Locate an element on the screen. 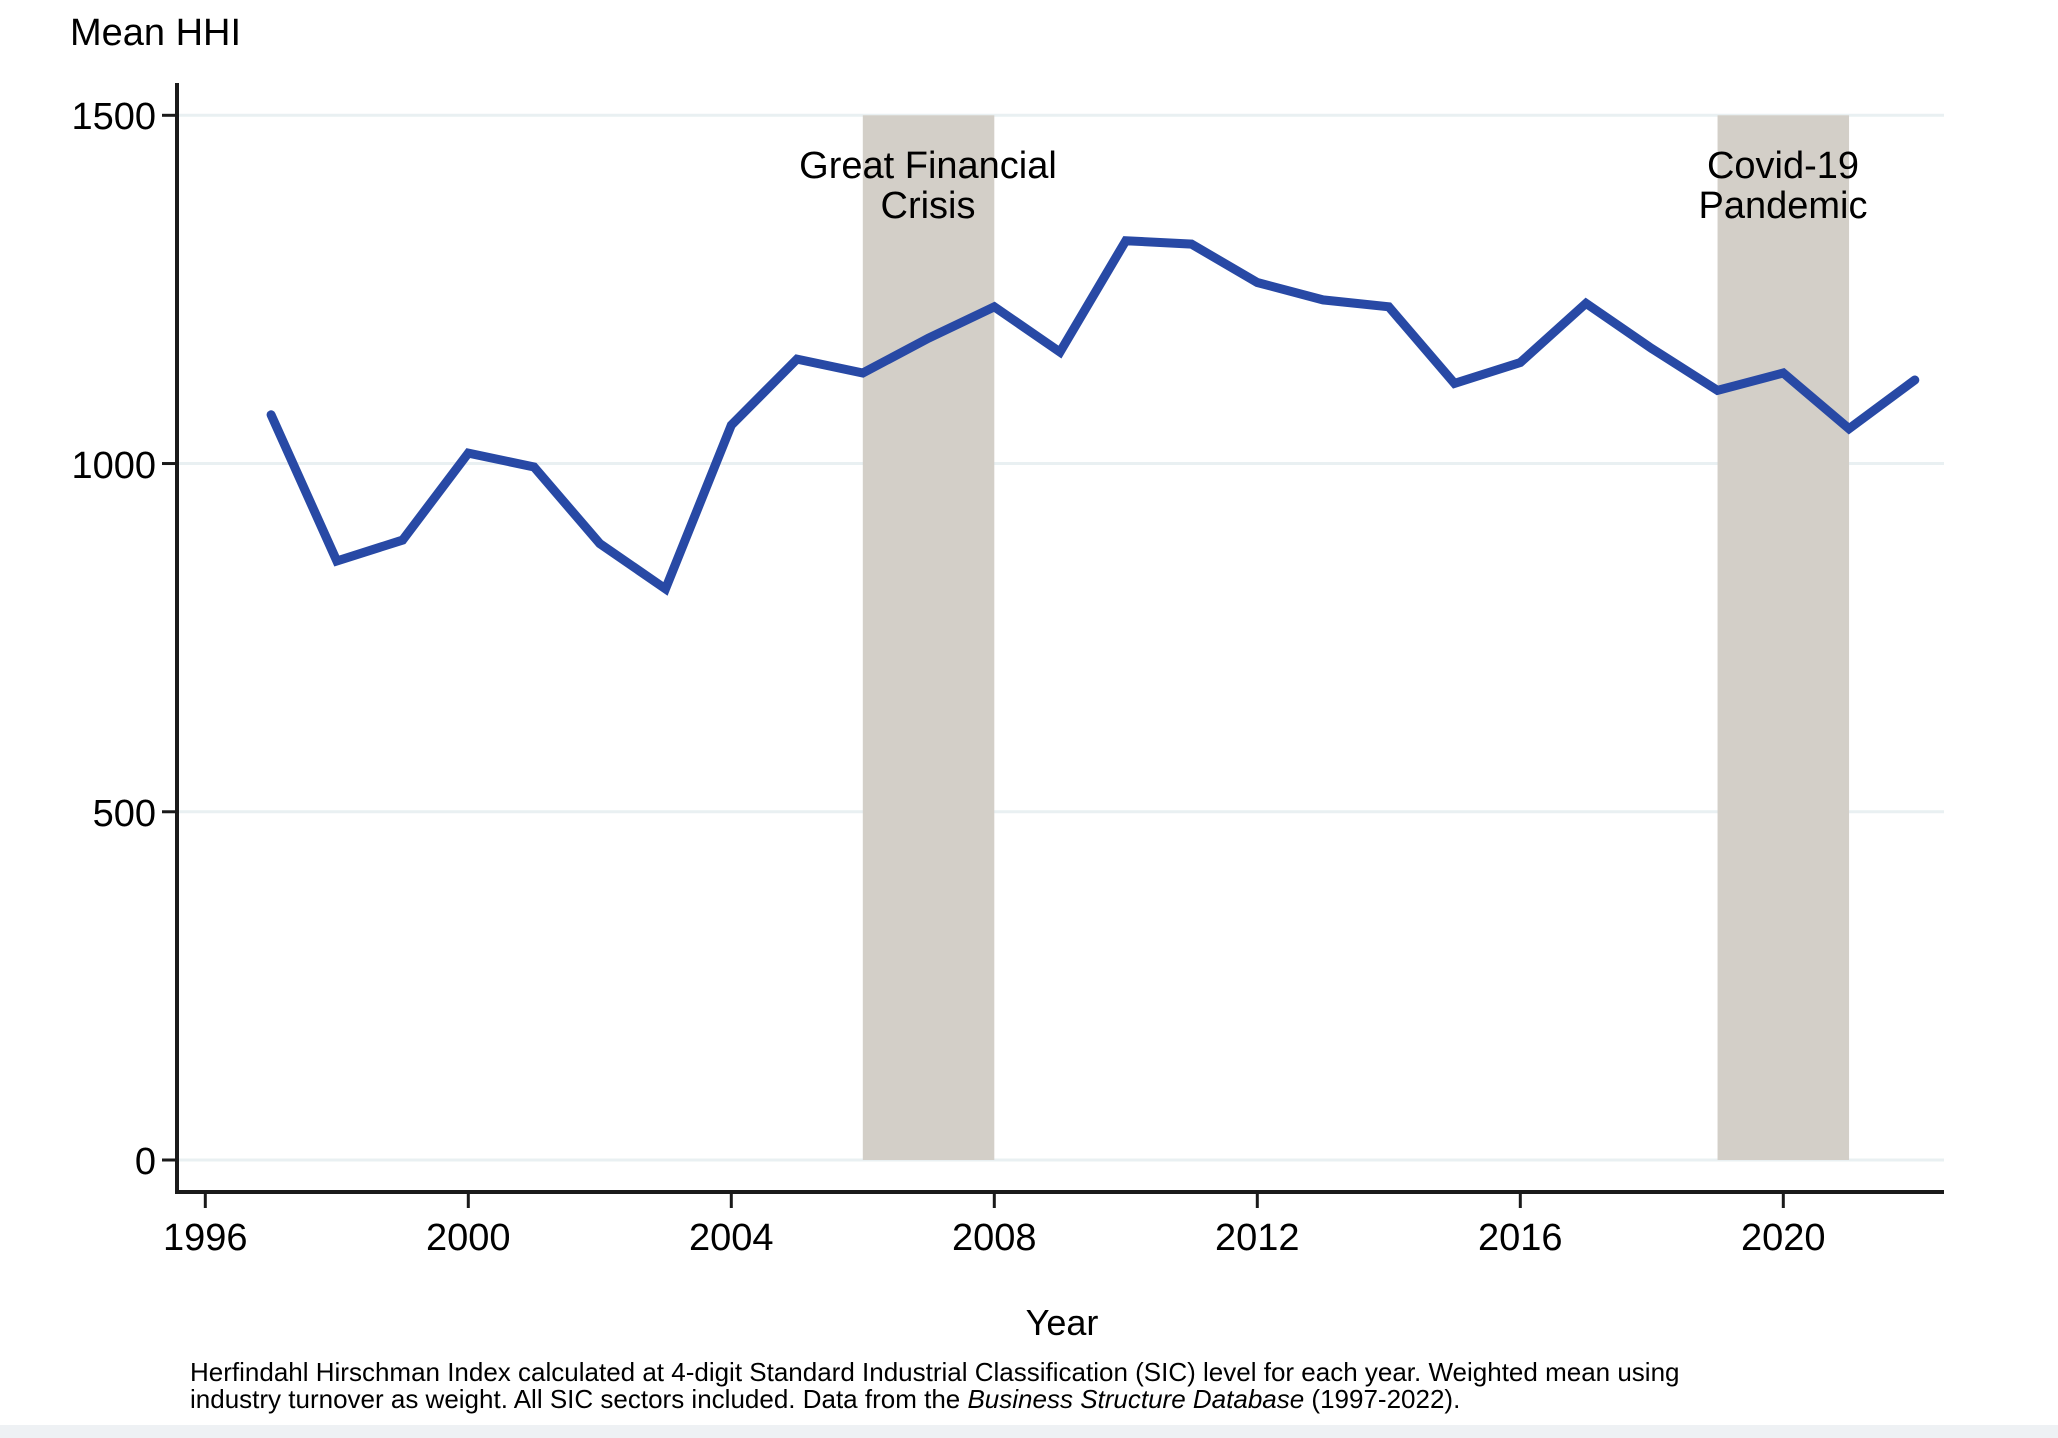 This screenshot has width=2058, height=1438. annotation-line-1: Covid-19 is located at coordinates (1783, 166).